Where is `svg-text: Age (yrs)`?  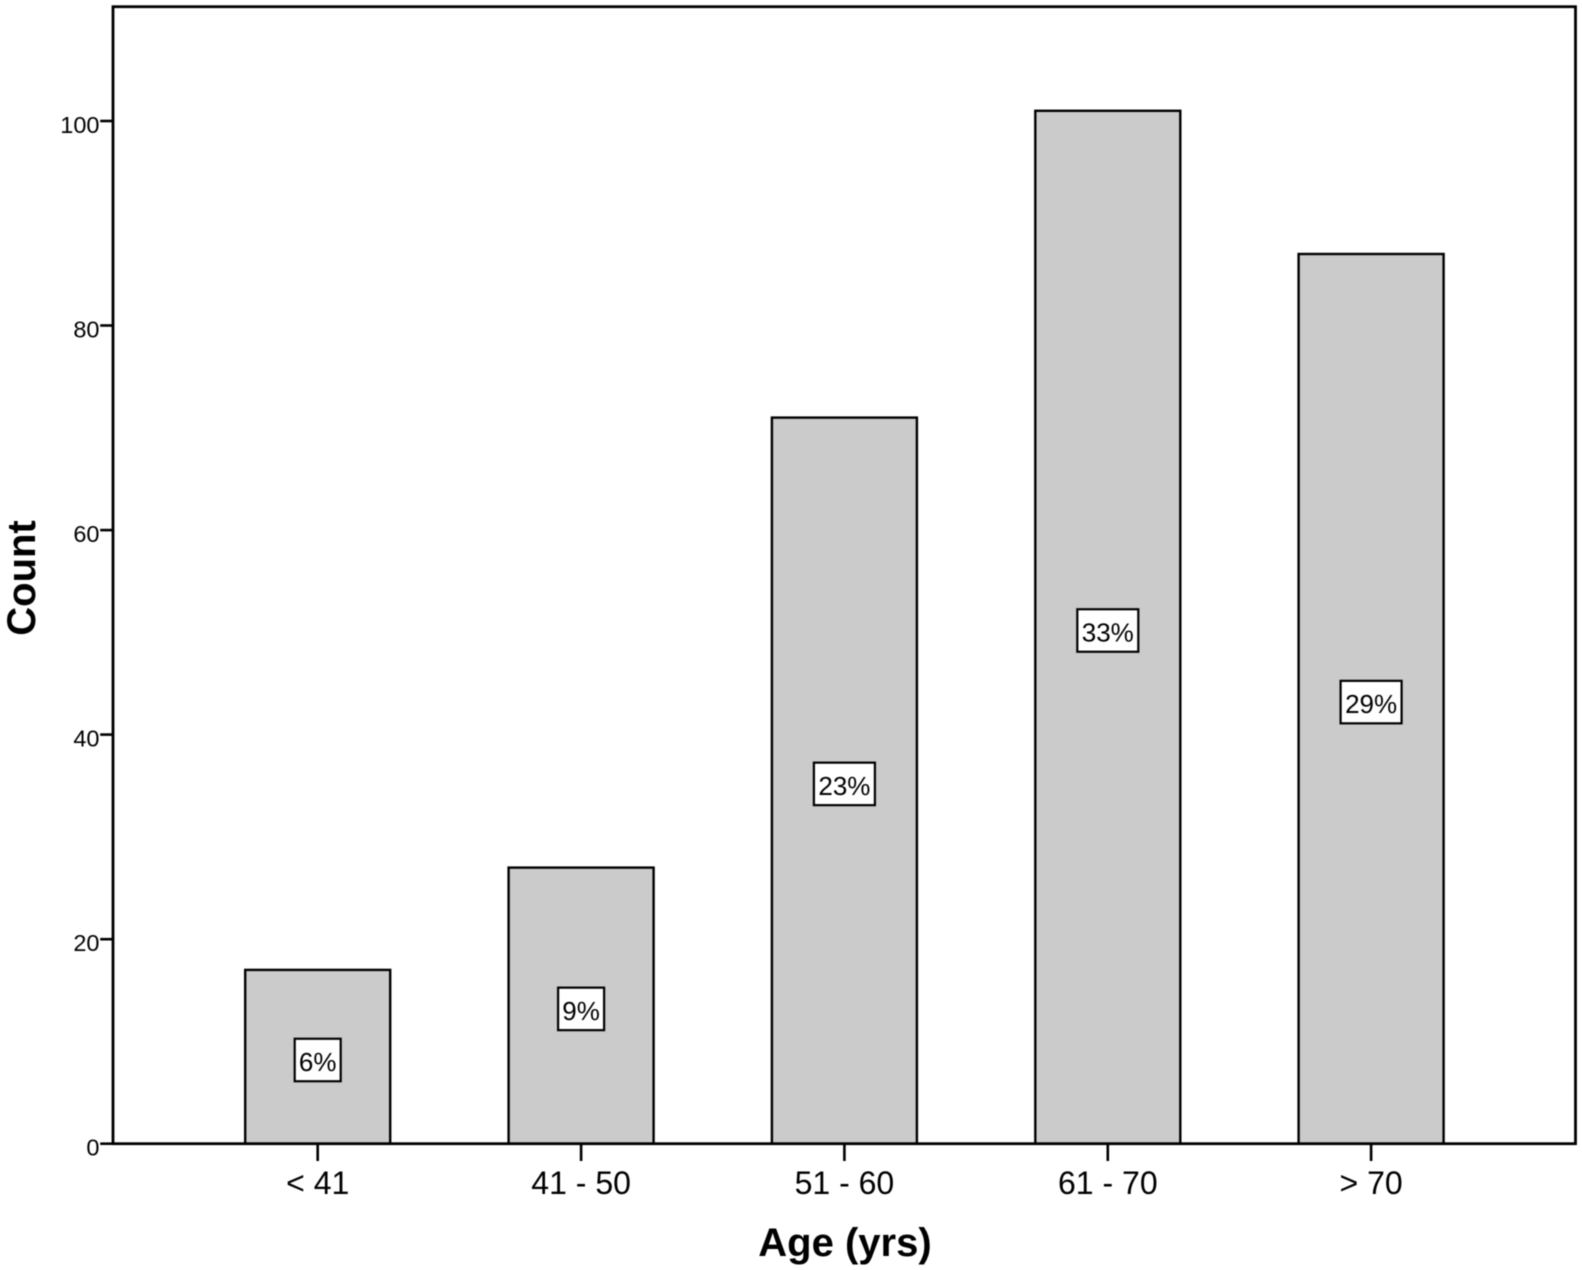 svg-text: Age (yrs) is located at coordinates (844, 1243).